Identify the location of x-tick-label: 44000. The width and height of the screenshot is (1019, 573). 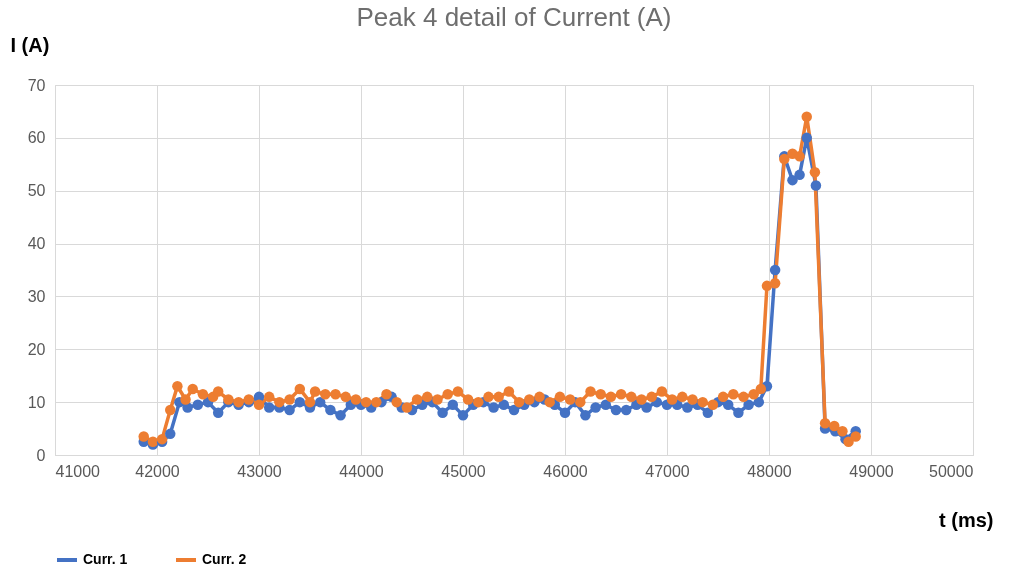
(361, 471).